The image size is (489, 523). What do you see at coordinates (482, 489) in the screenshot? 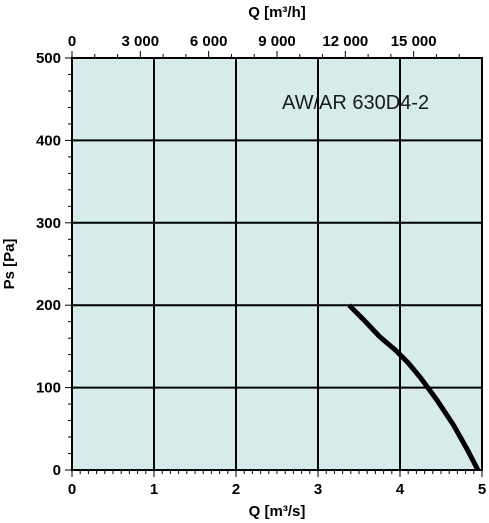
I see `x-tick-label: 5` at bounding box center [482, 489].